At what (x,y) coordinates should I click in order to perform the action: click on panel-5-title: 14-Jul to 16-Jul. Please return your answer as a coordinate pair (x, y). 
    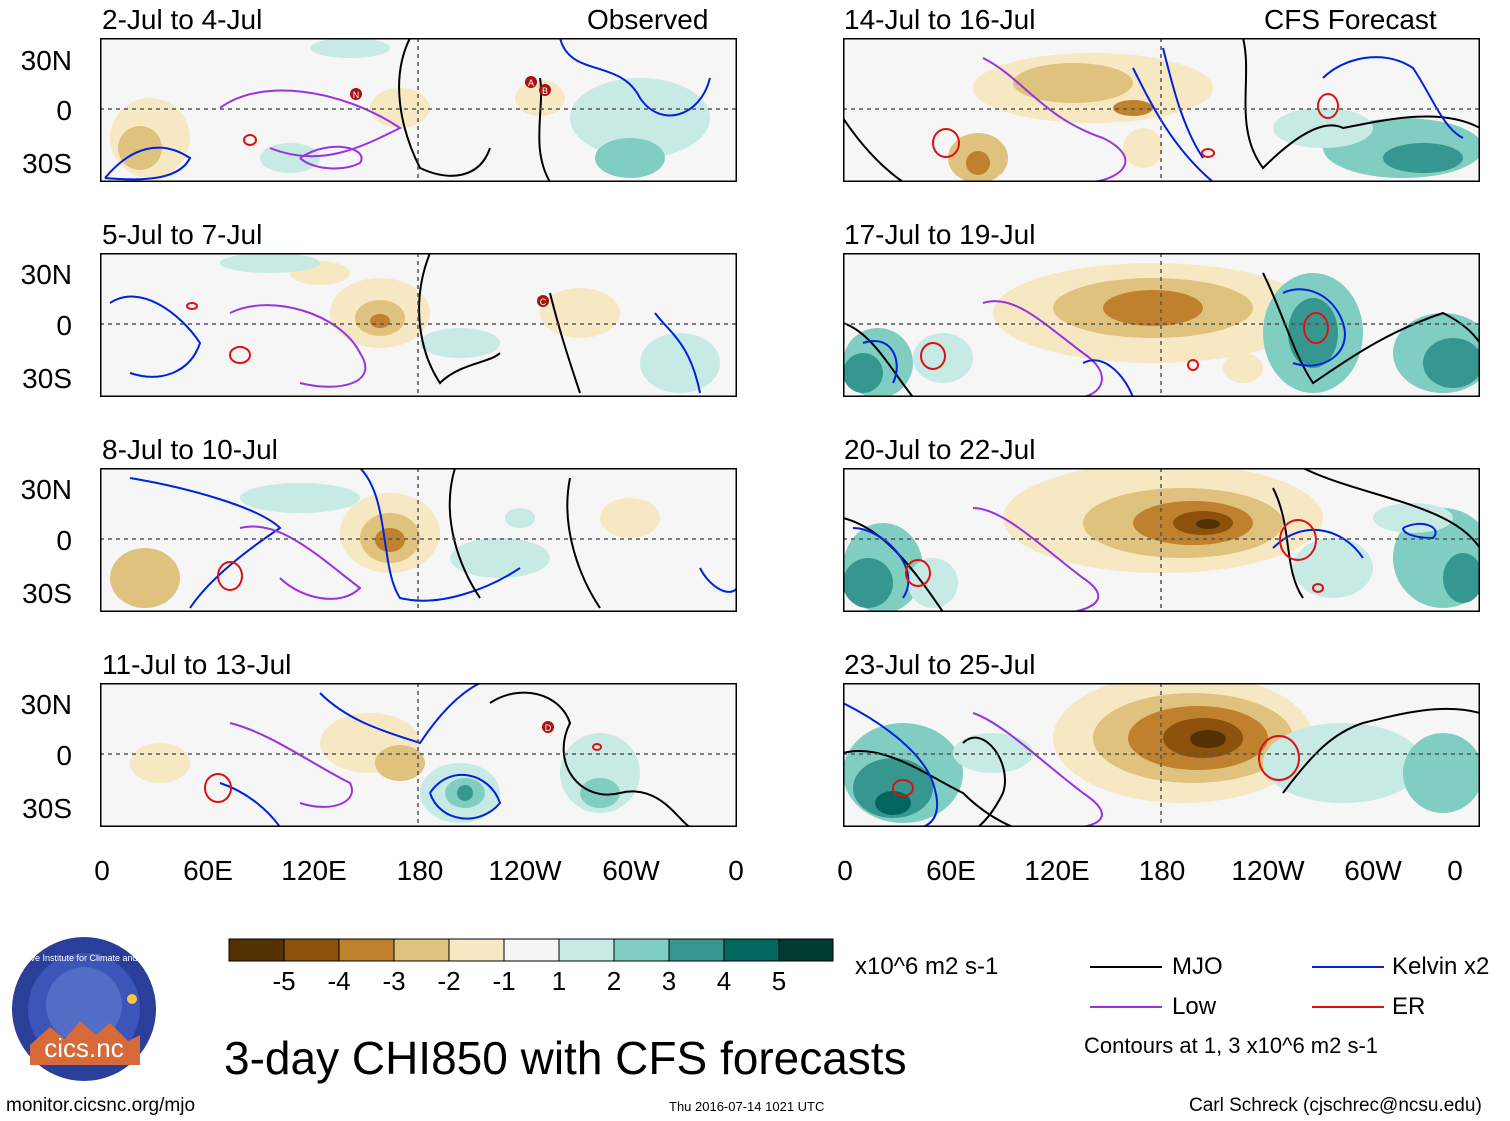
    Looking at the image, I should click on (940, 19).